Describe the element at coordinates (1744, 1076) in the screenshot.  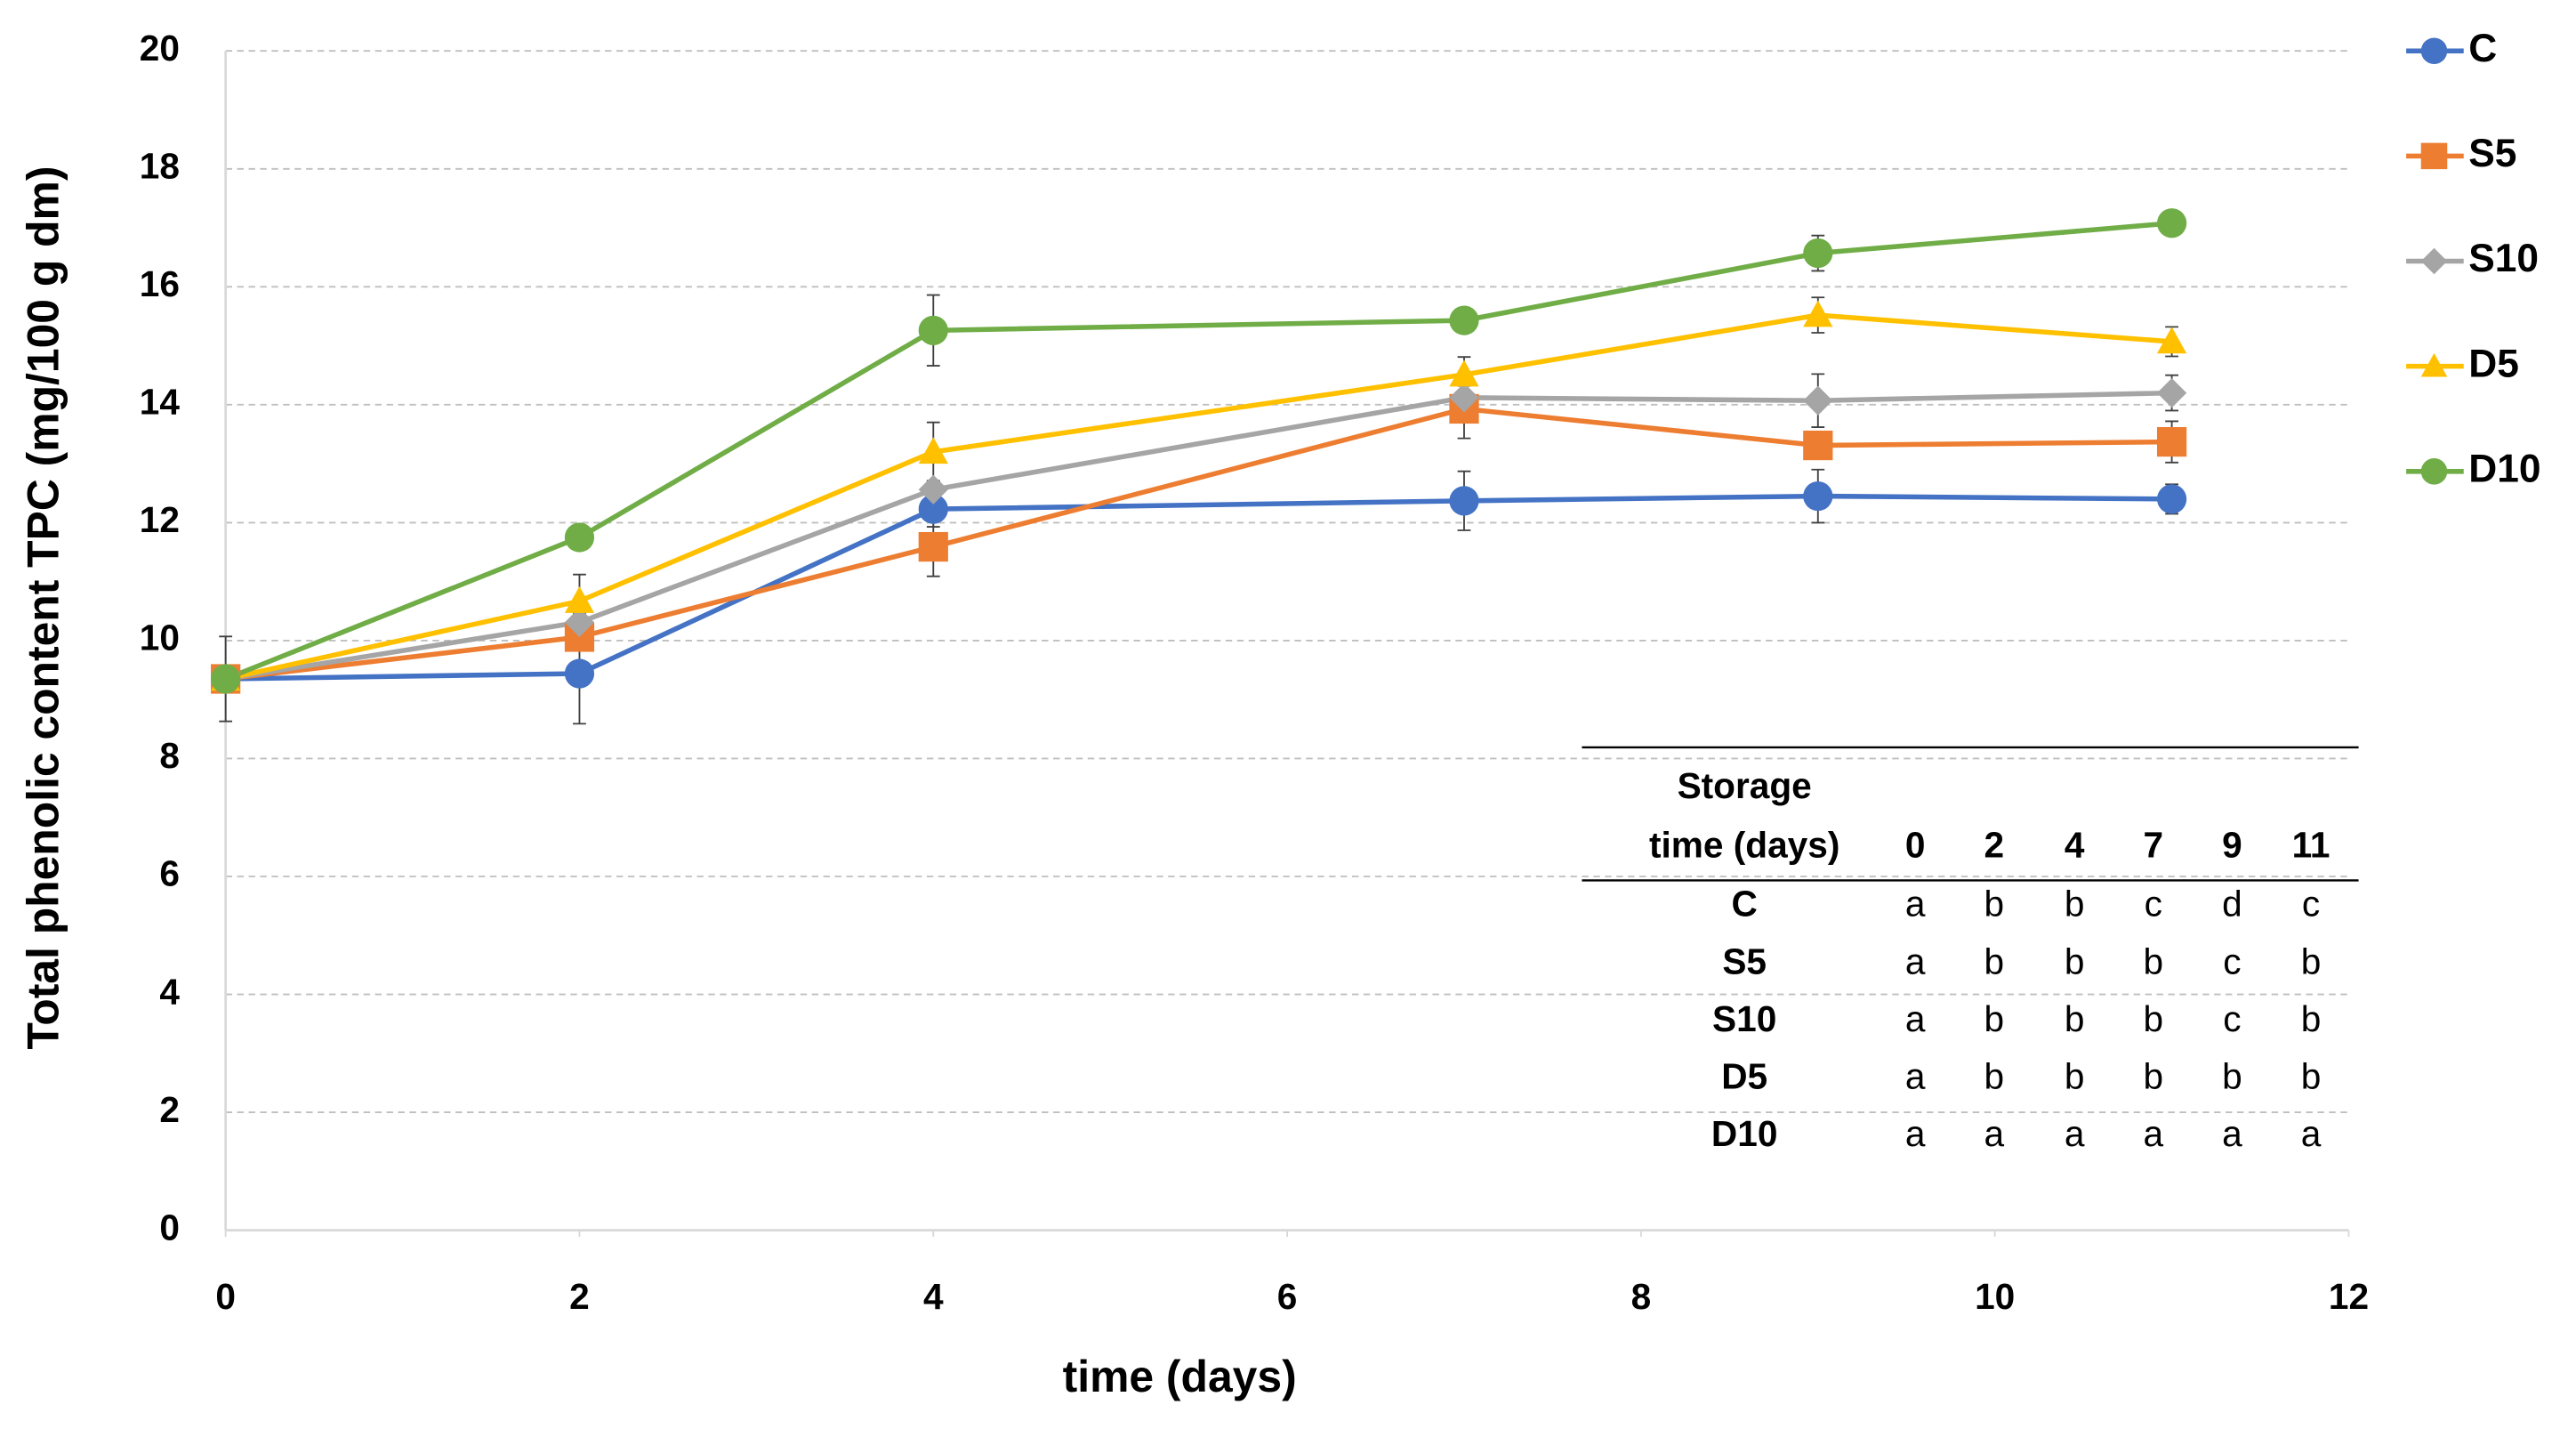
I see `table-row-label: D5` at that location.